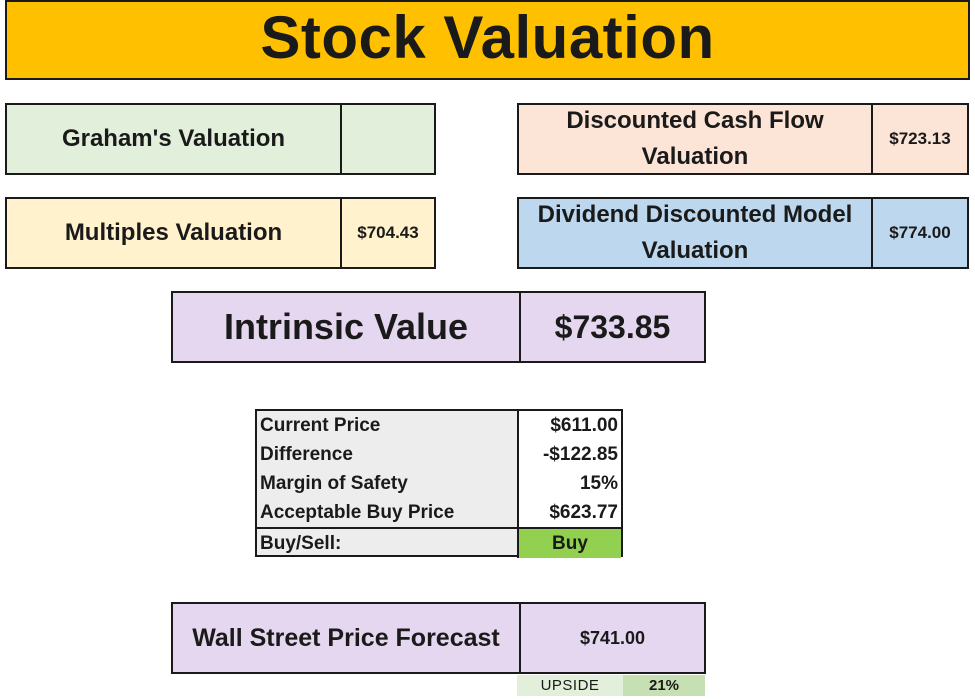 The width and height of the screenshot is (975, 699). Describe the element at coordinates (570, 454) in the screenshot. I see `difference-value: -$122.85` at that location.